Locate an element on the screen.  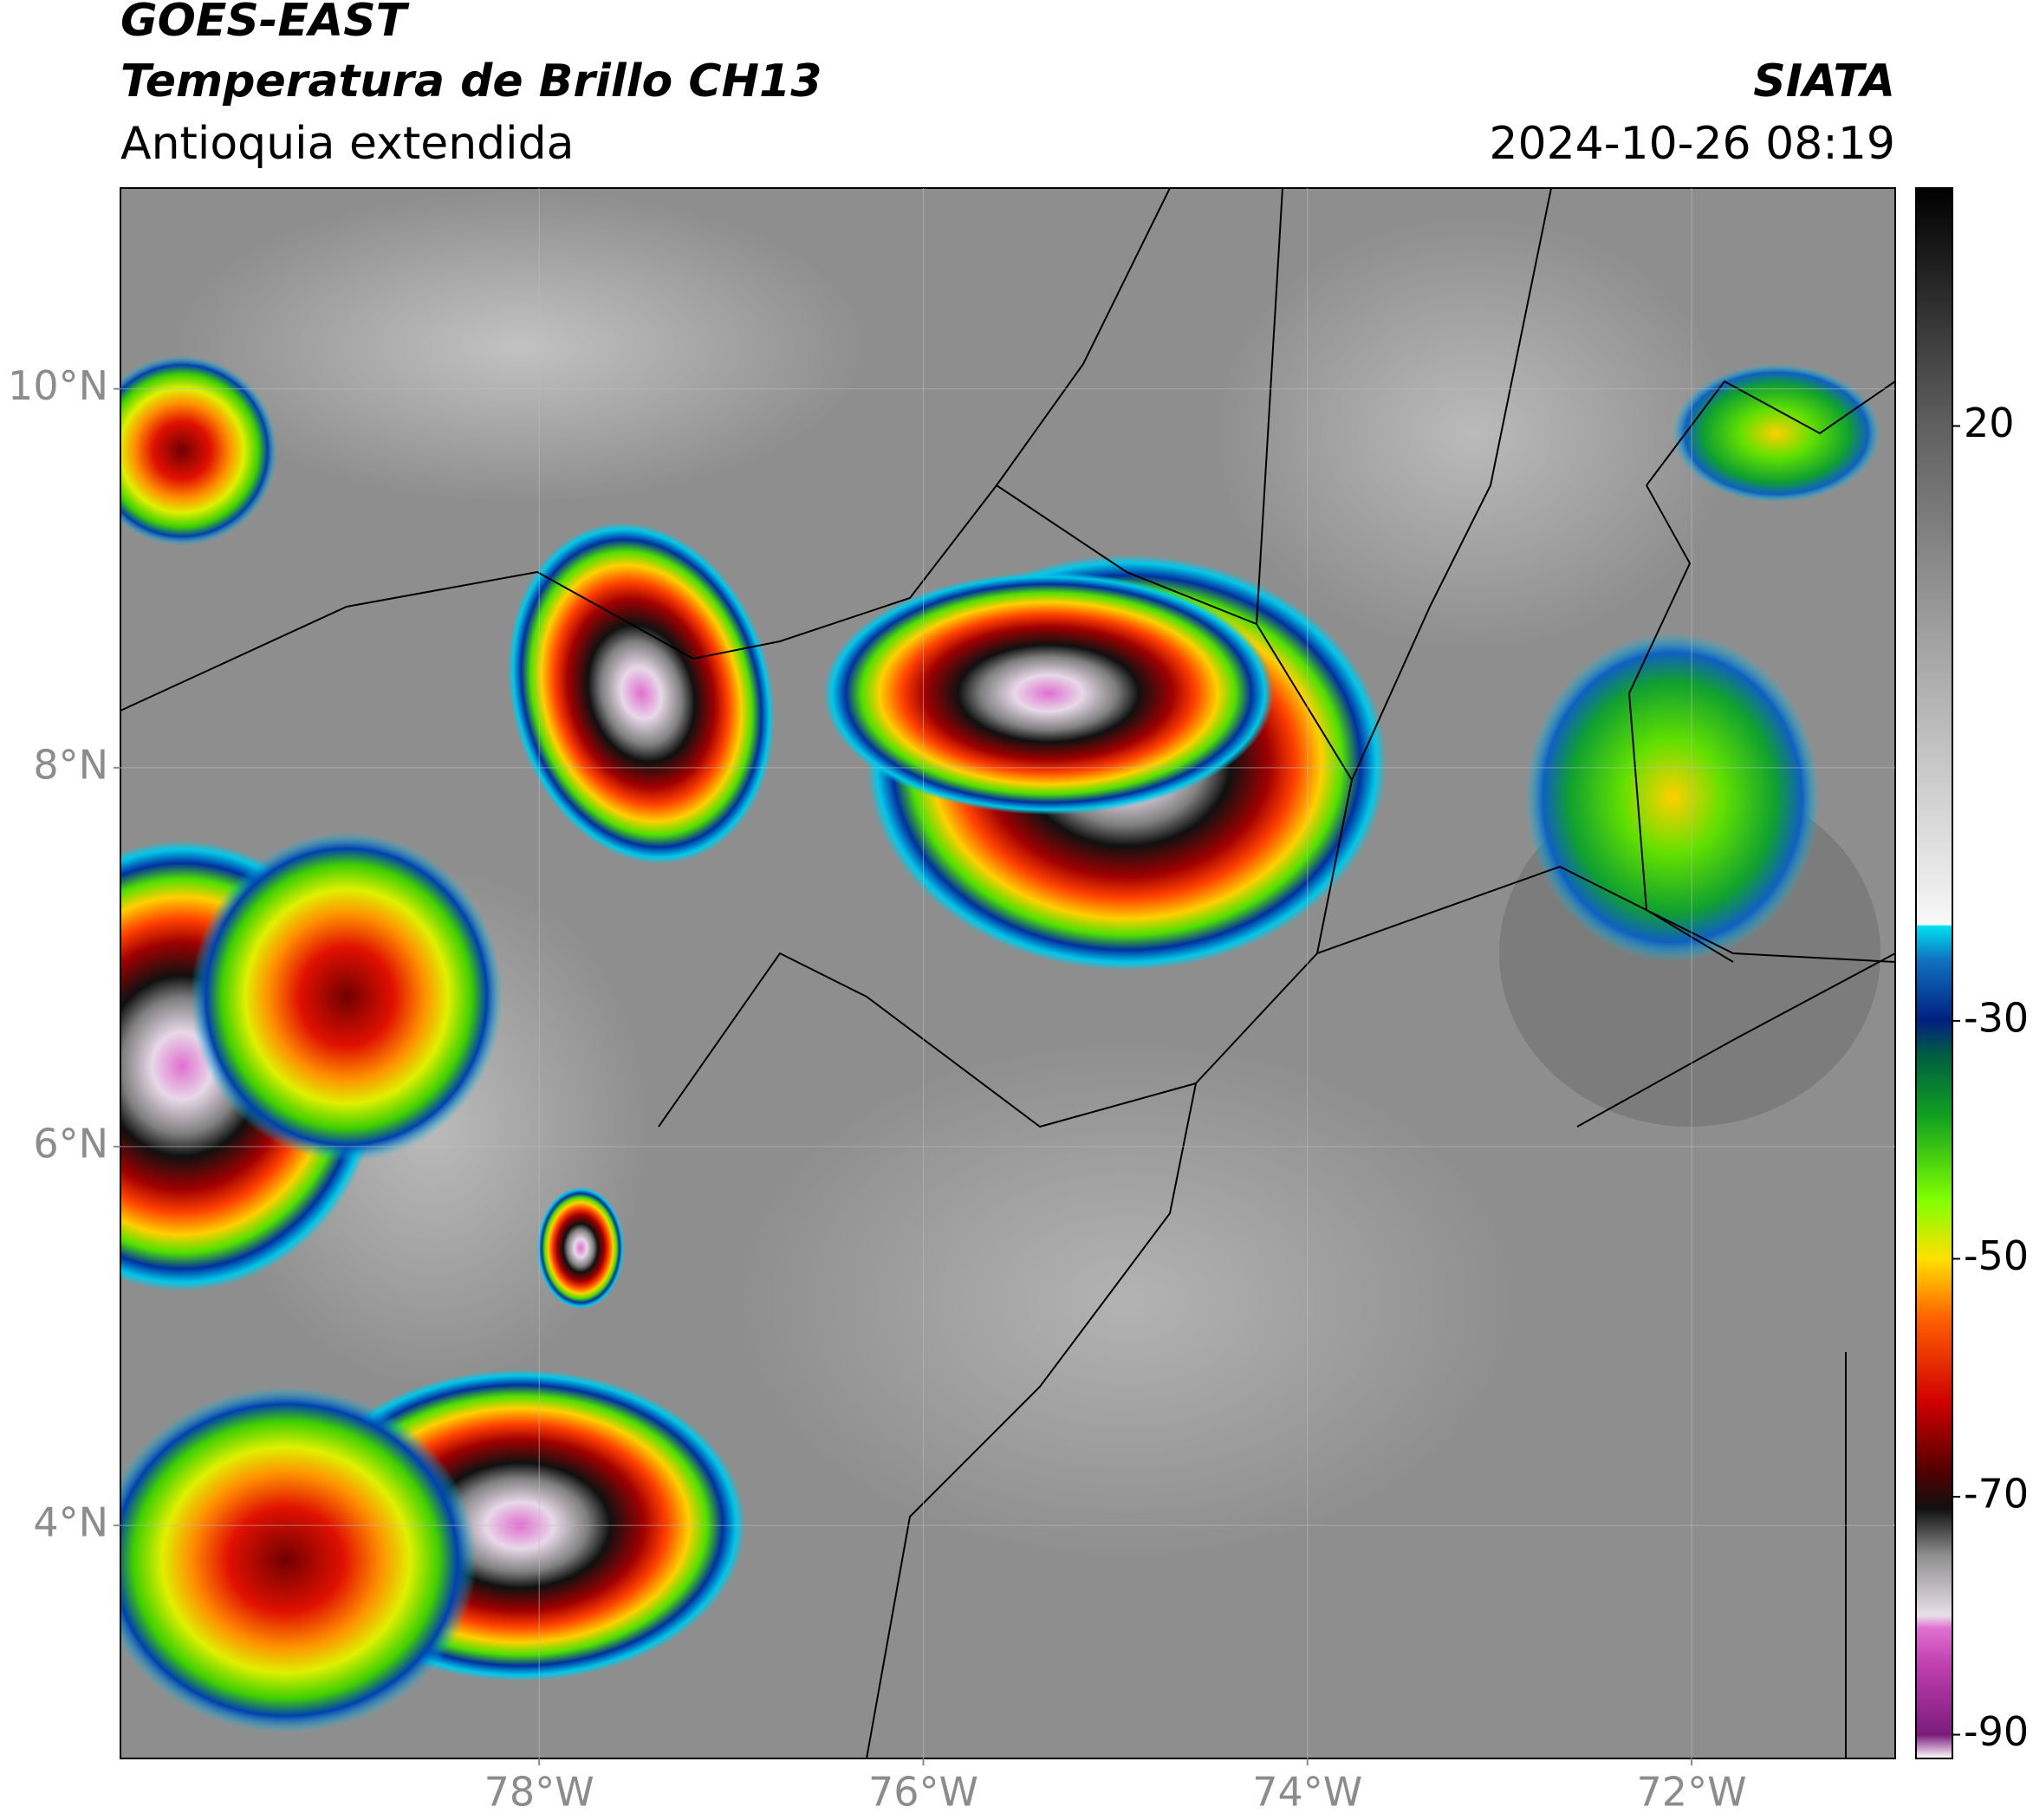
y-tick-label: 4°N is located at coordinates (70, 1522).